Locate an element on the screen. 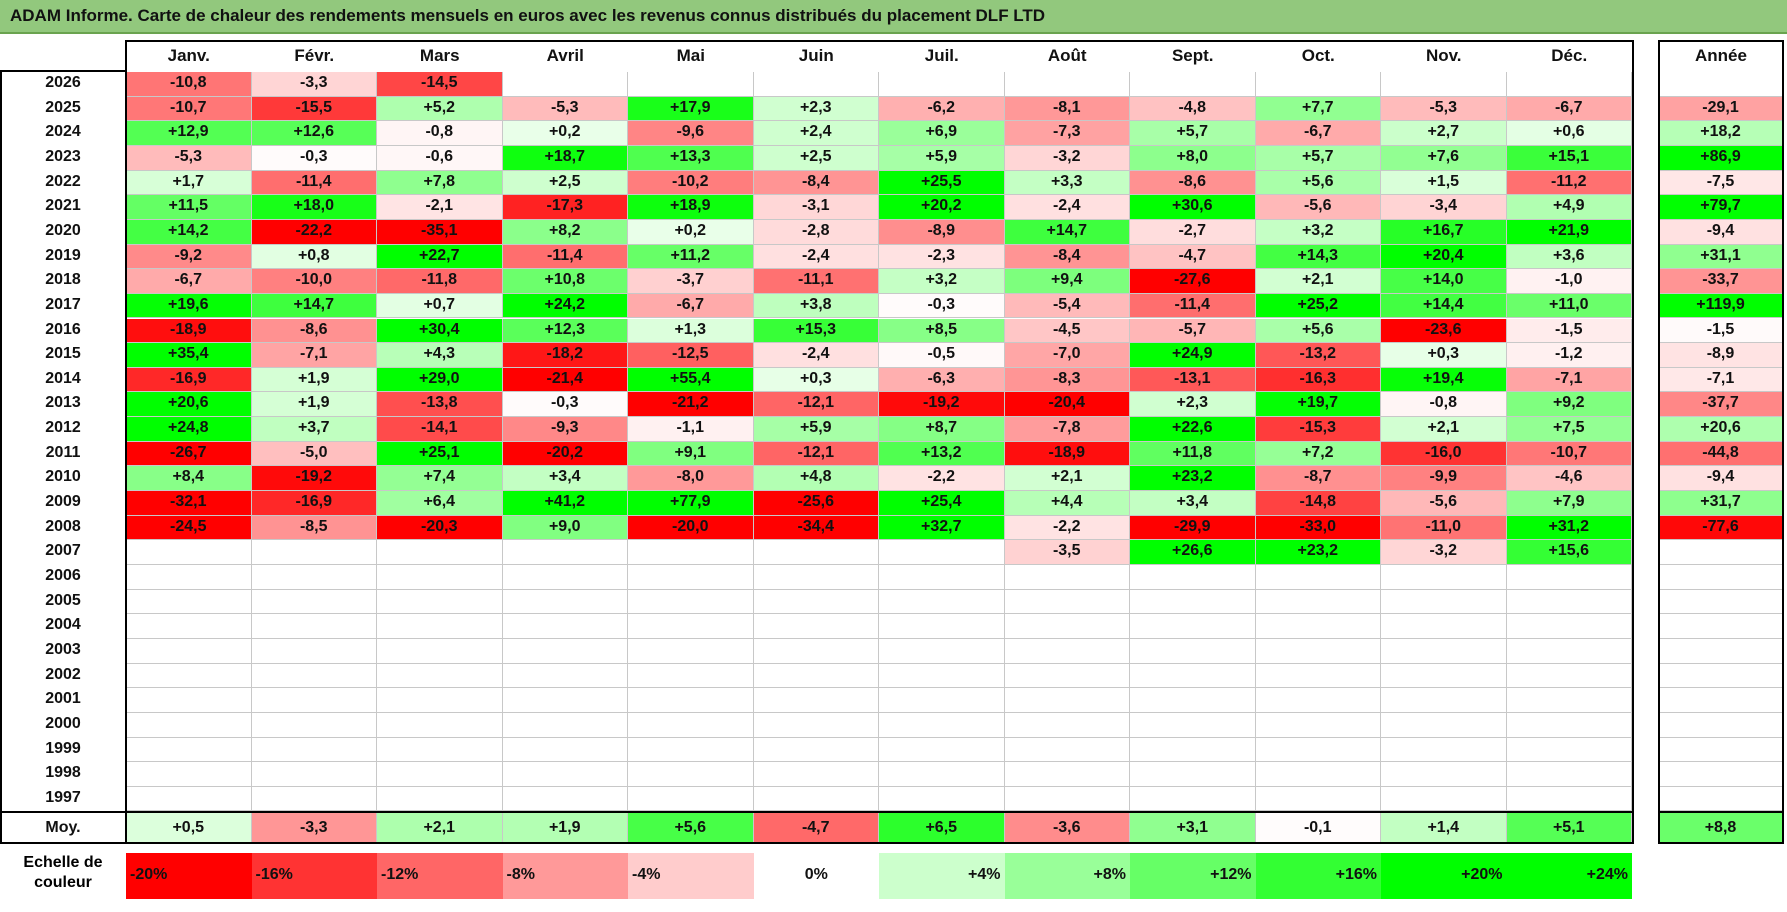  heatmap-cell: +9,4 is located at coordinates (1067, 281).